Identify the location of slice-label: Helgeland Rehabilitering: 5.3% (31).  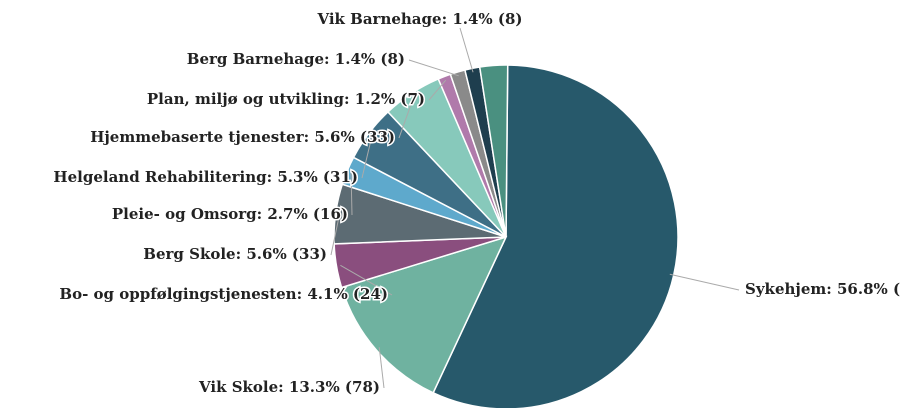
(205, 177).